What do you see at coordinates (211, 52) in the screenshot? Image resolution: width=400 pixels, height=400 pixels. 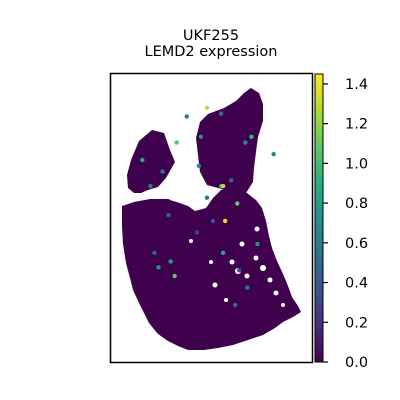 I see `chart-title-line-2: LEMD2 expression` at bounding box center [211, 52].